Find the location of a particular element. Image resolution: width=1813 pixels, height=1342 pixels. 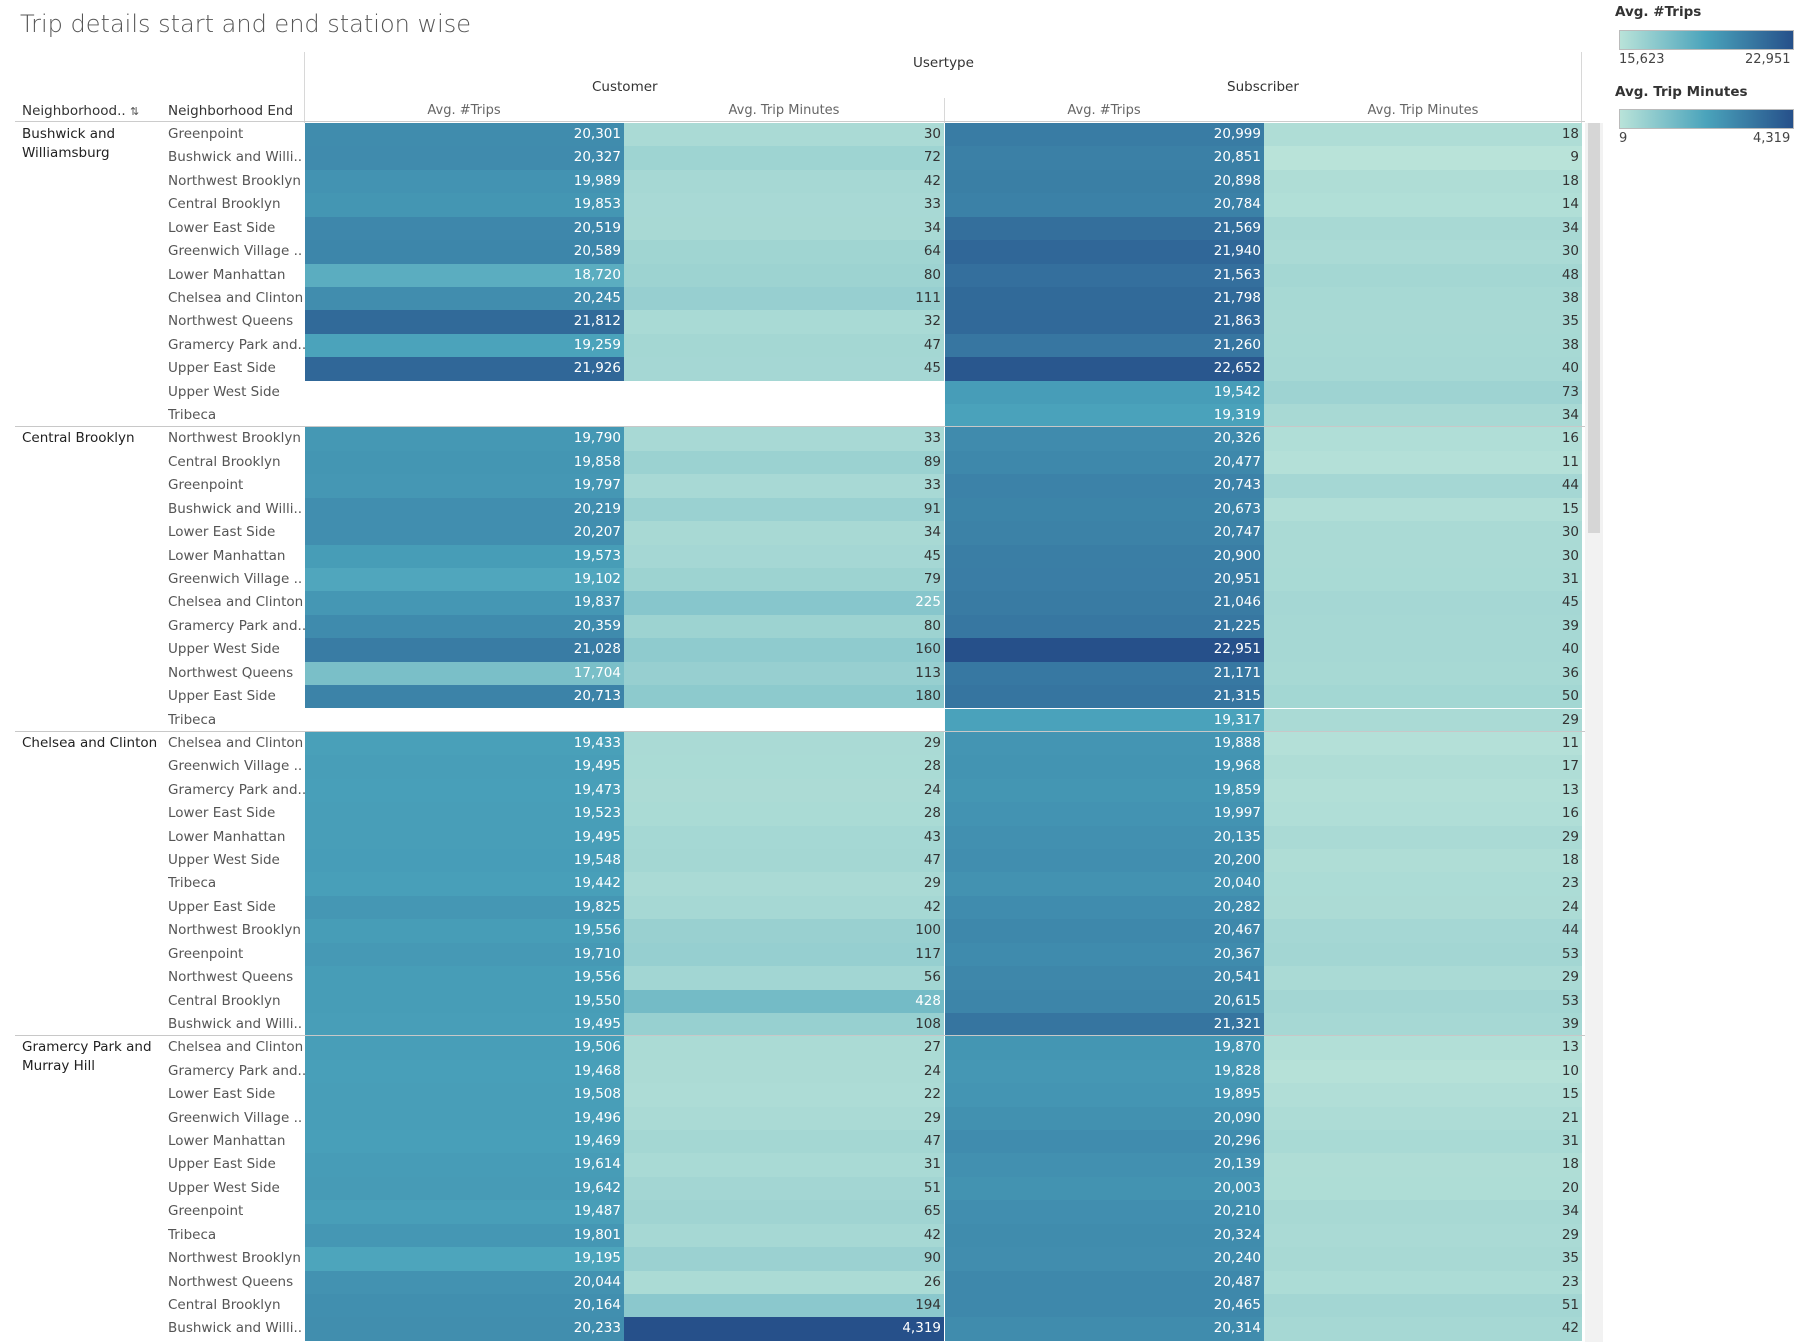

subscriber-avg-trips-cell: 21,171 is located at coordinates (1104, 673).